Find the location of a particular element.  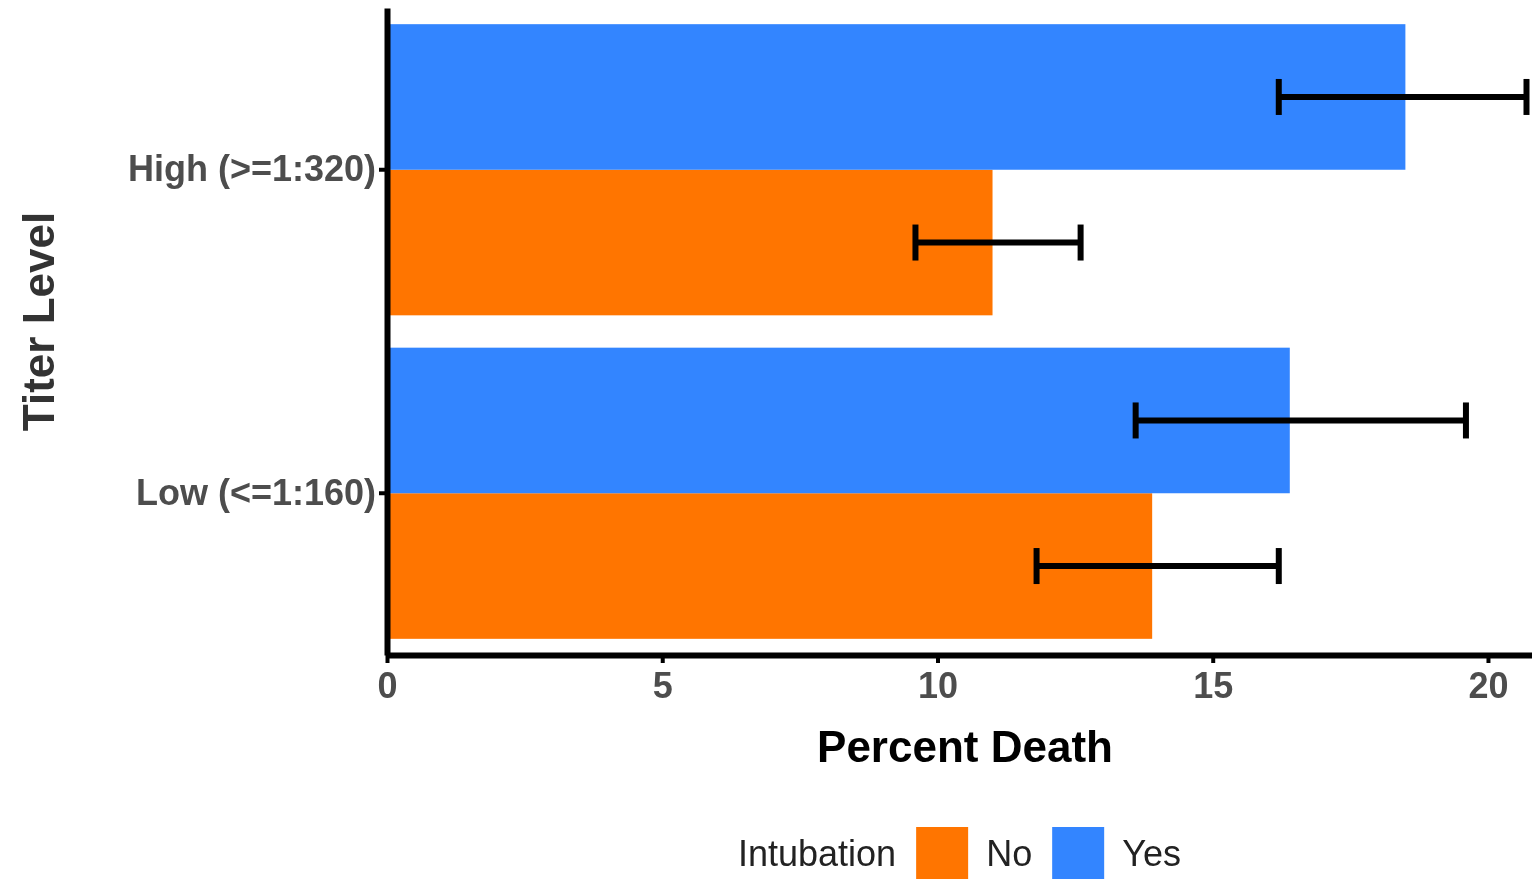

legend-label: Yes is located at coordinates (1151, 853).